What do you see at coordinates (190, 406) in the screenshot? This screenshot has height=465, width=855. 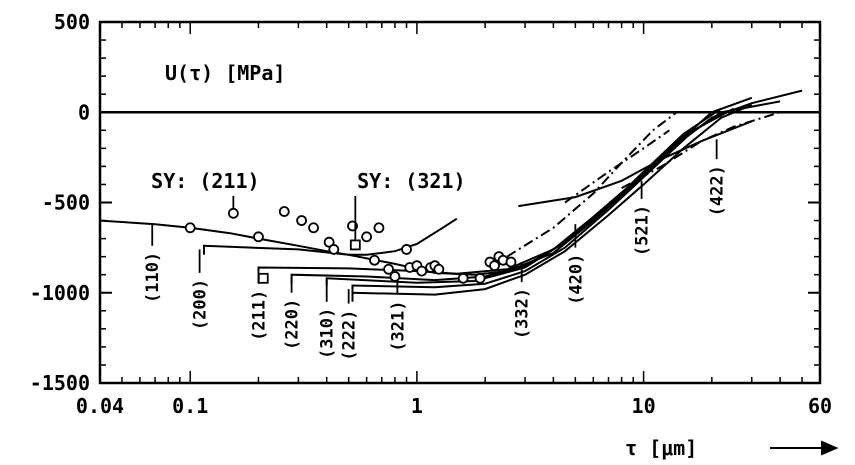 I see `x-tick-label: 0.1` at bounding box center [190, 406].